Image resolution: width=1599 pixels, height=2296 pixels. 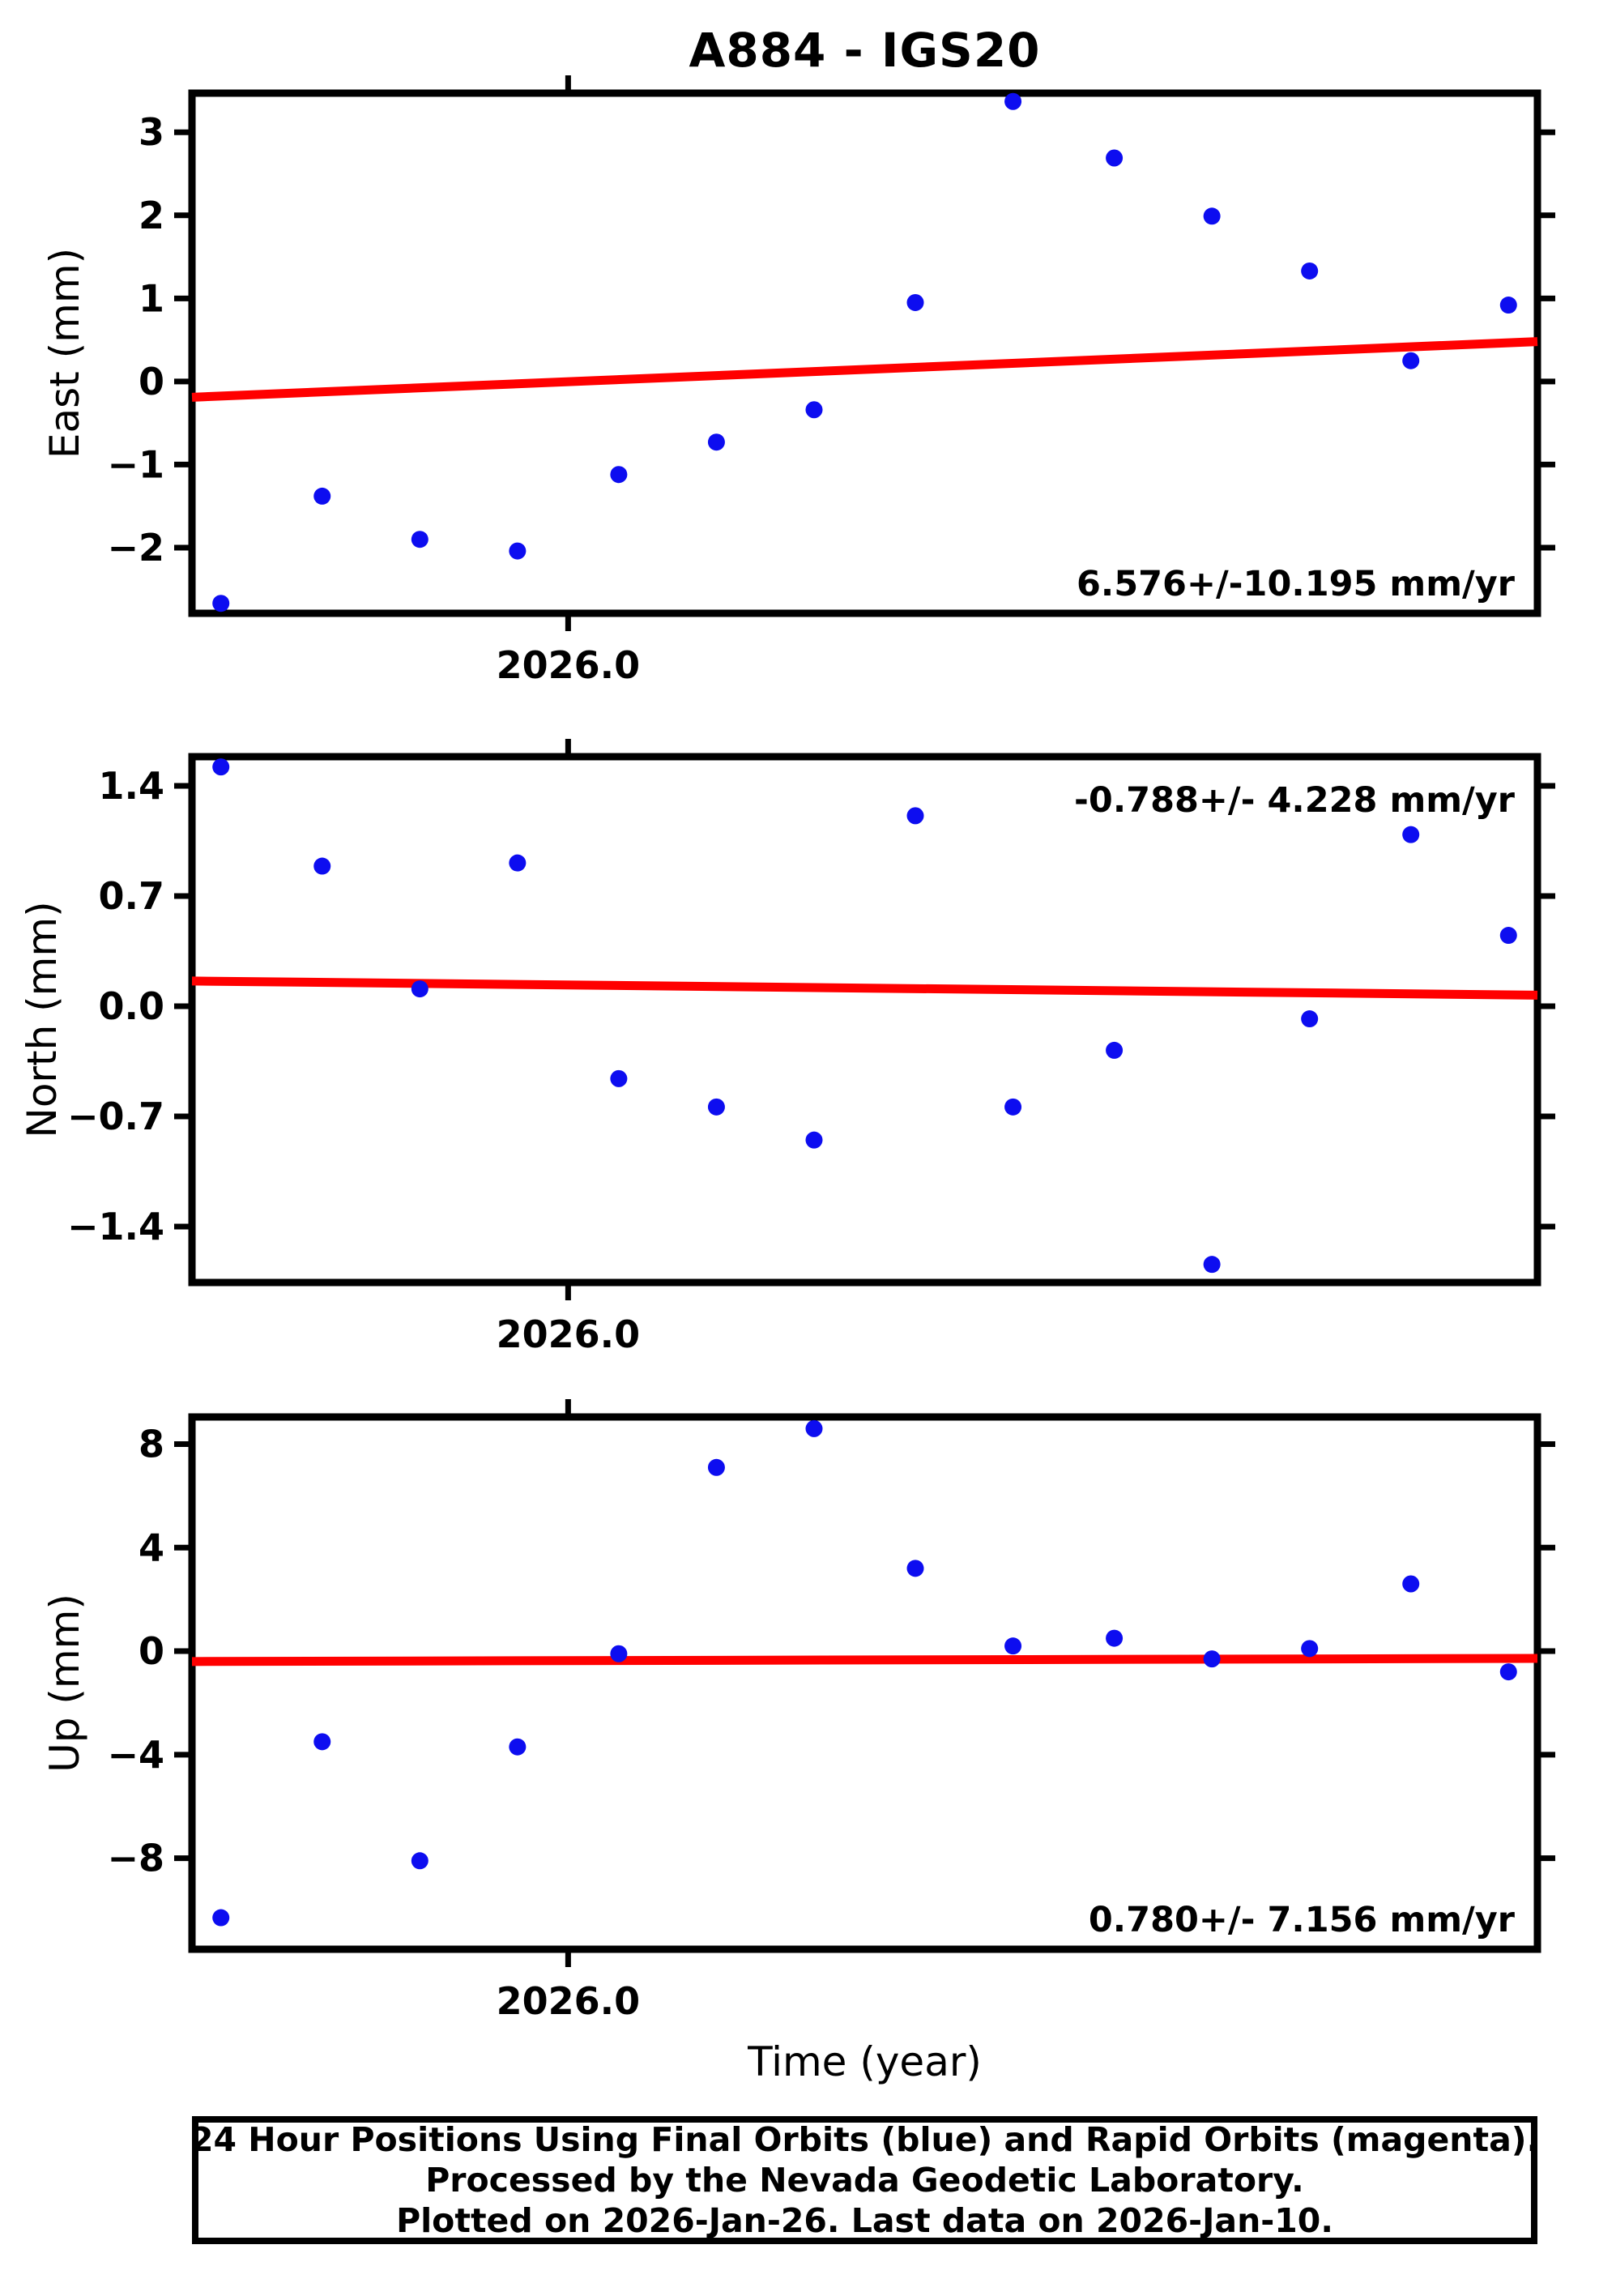 I want to click on x-axis-title: Time (year), so click(x=865, y=2061).